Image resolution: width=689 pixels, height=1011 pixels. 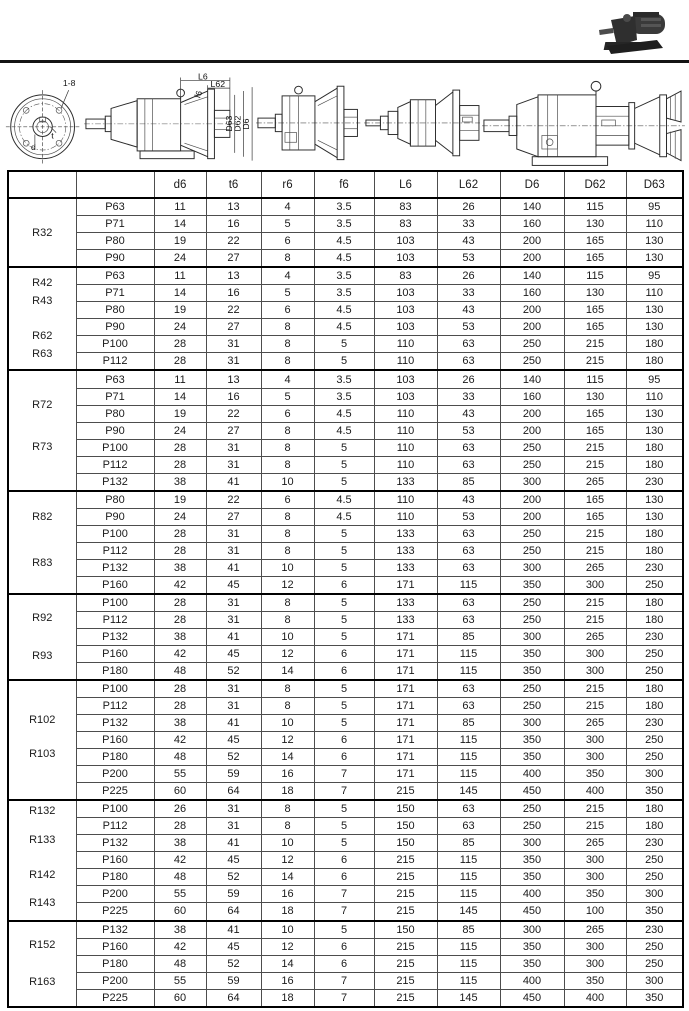 I want to click on value-cell: 400, so click(x=532, y=894).